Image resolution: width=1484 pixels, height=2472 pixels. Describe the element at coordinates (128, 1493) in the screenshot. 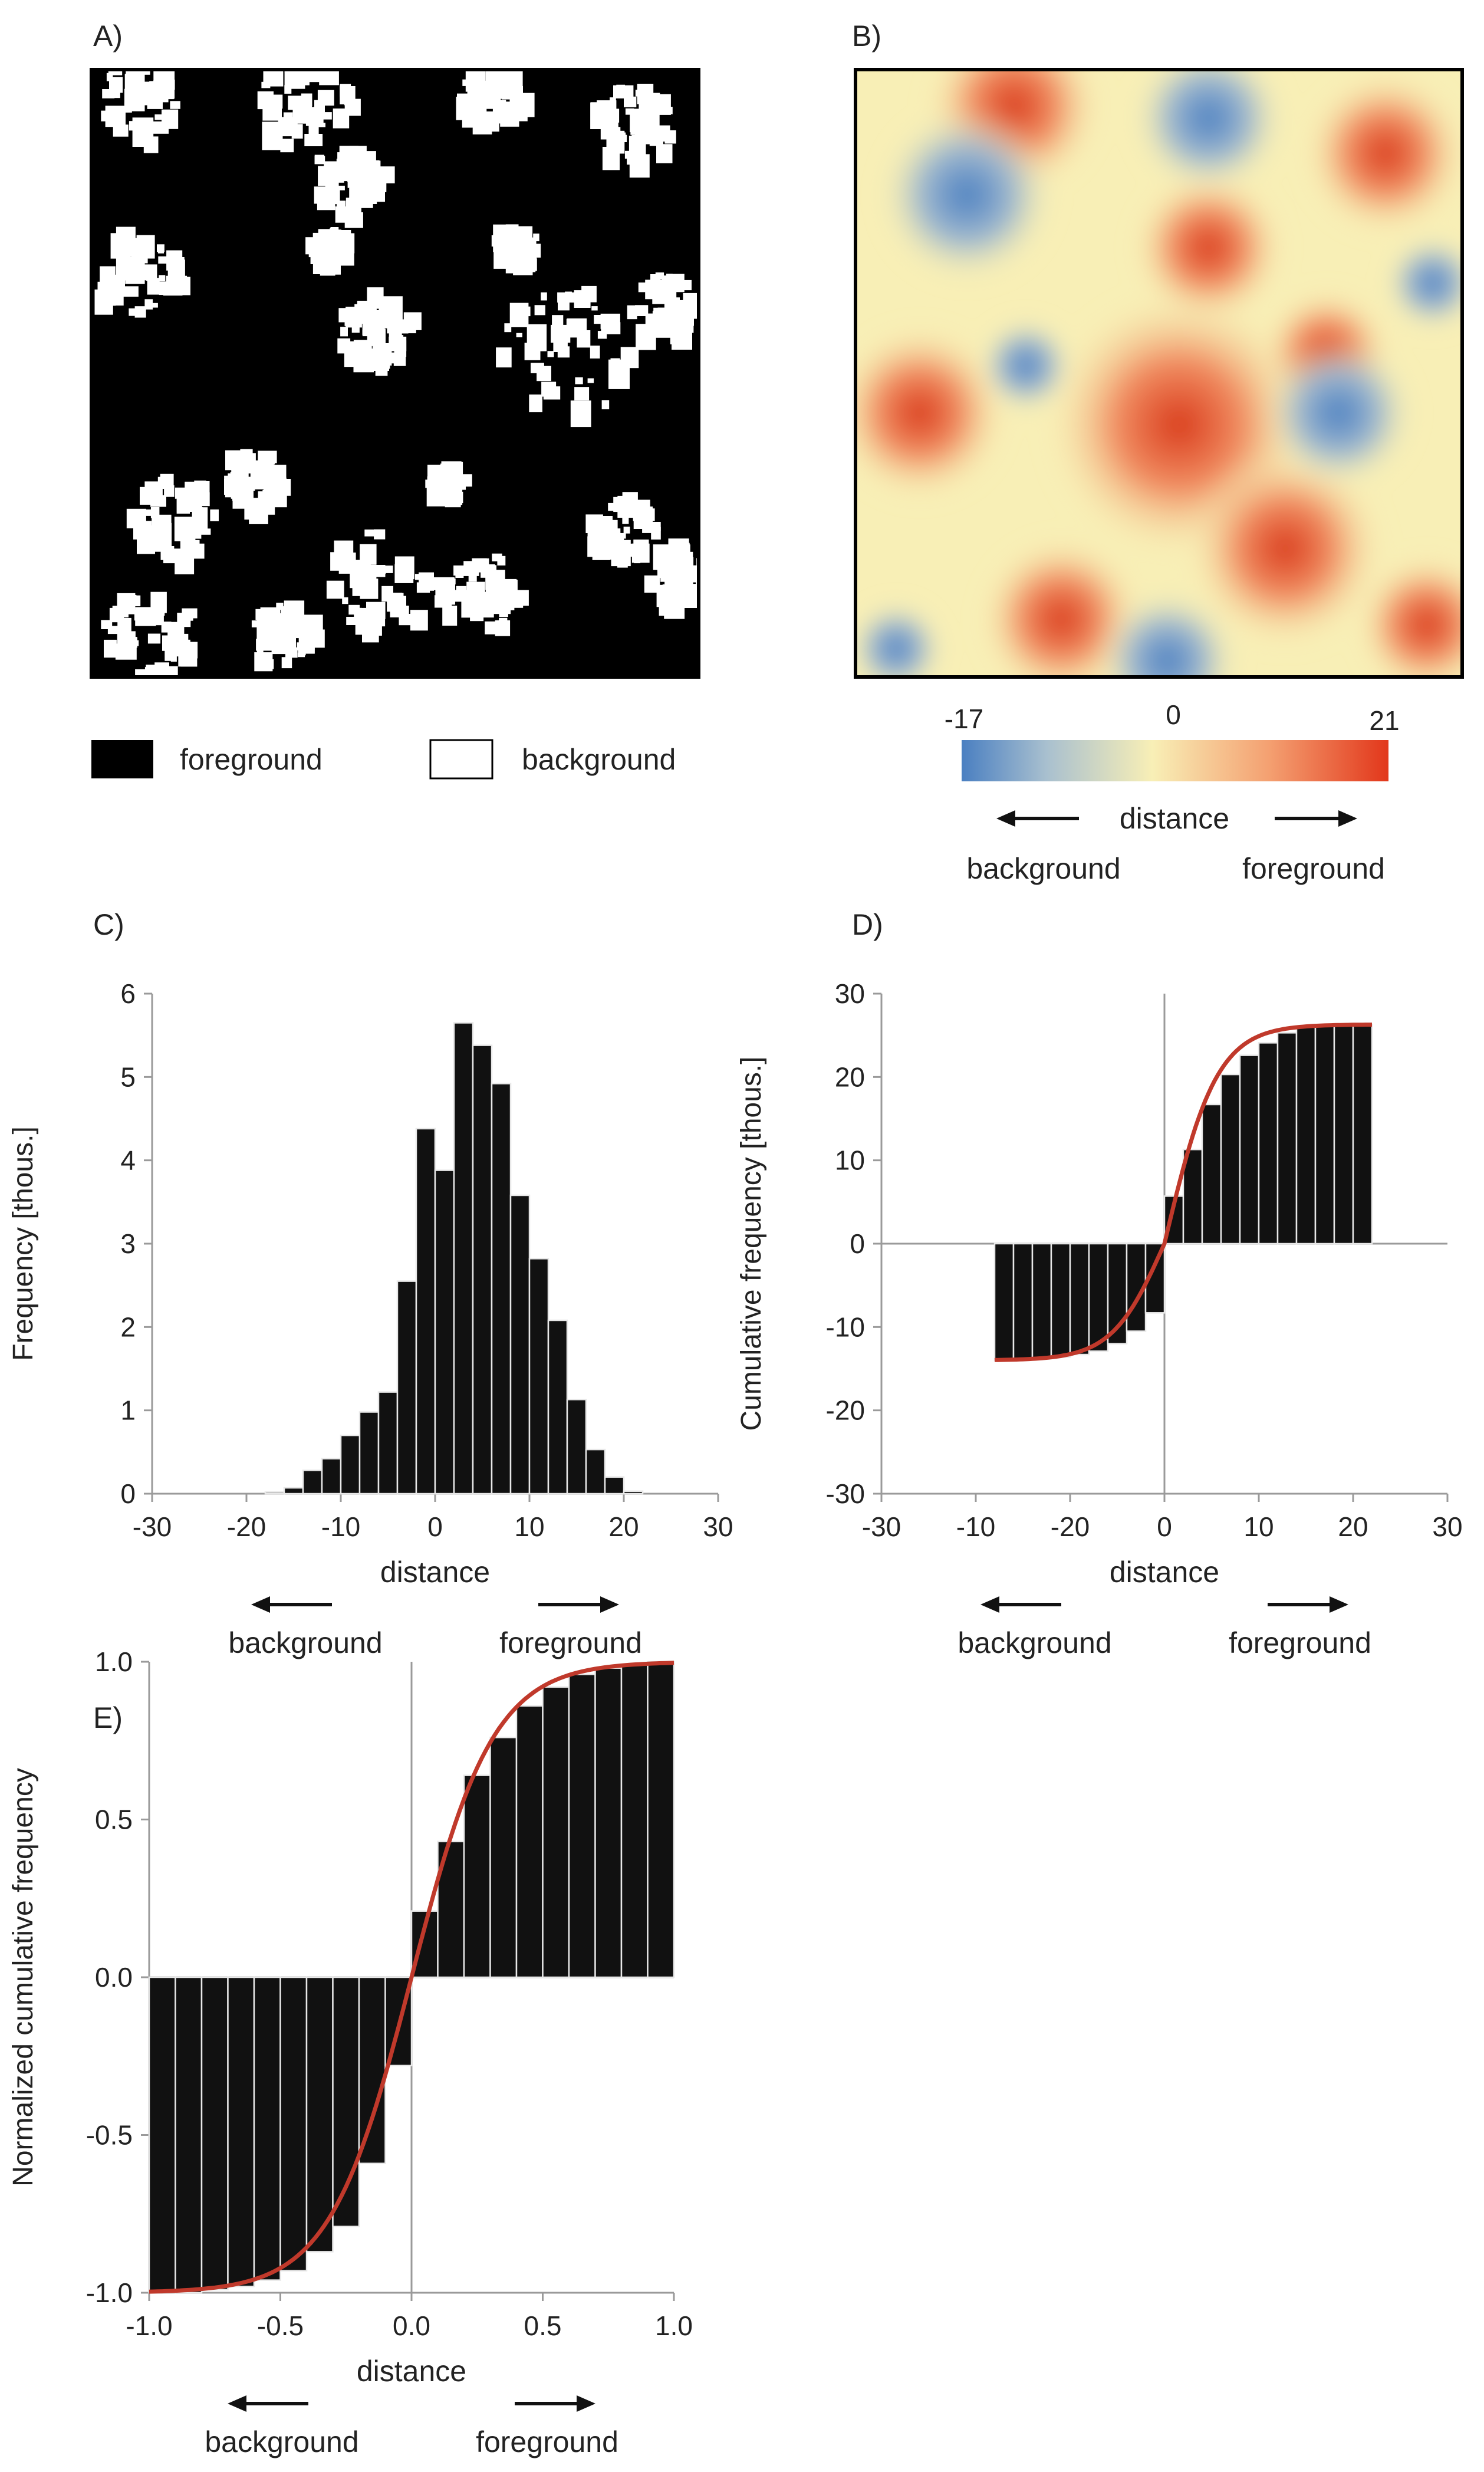

I see `y-tick-label: 0` at that location.